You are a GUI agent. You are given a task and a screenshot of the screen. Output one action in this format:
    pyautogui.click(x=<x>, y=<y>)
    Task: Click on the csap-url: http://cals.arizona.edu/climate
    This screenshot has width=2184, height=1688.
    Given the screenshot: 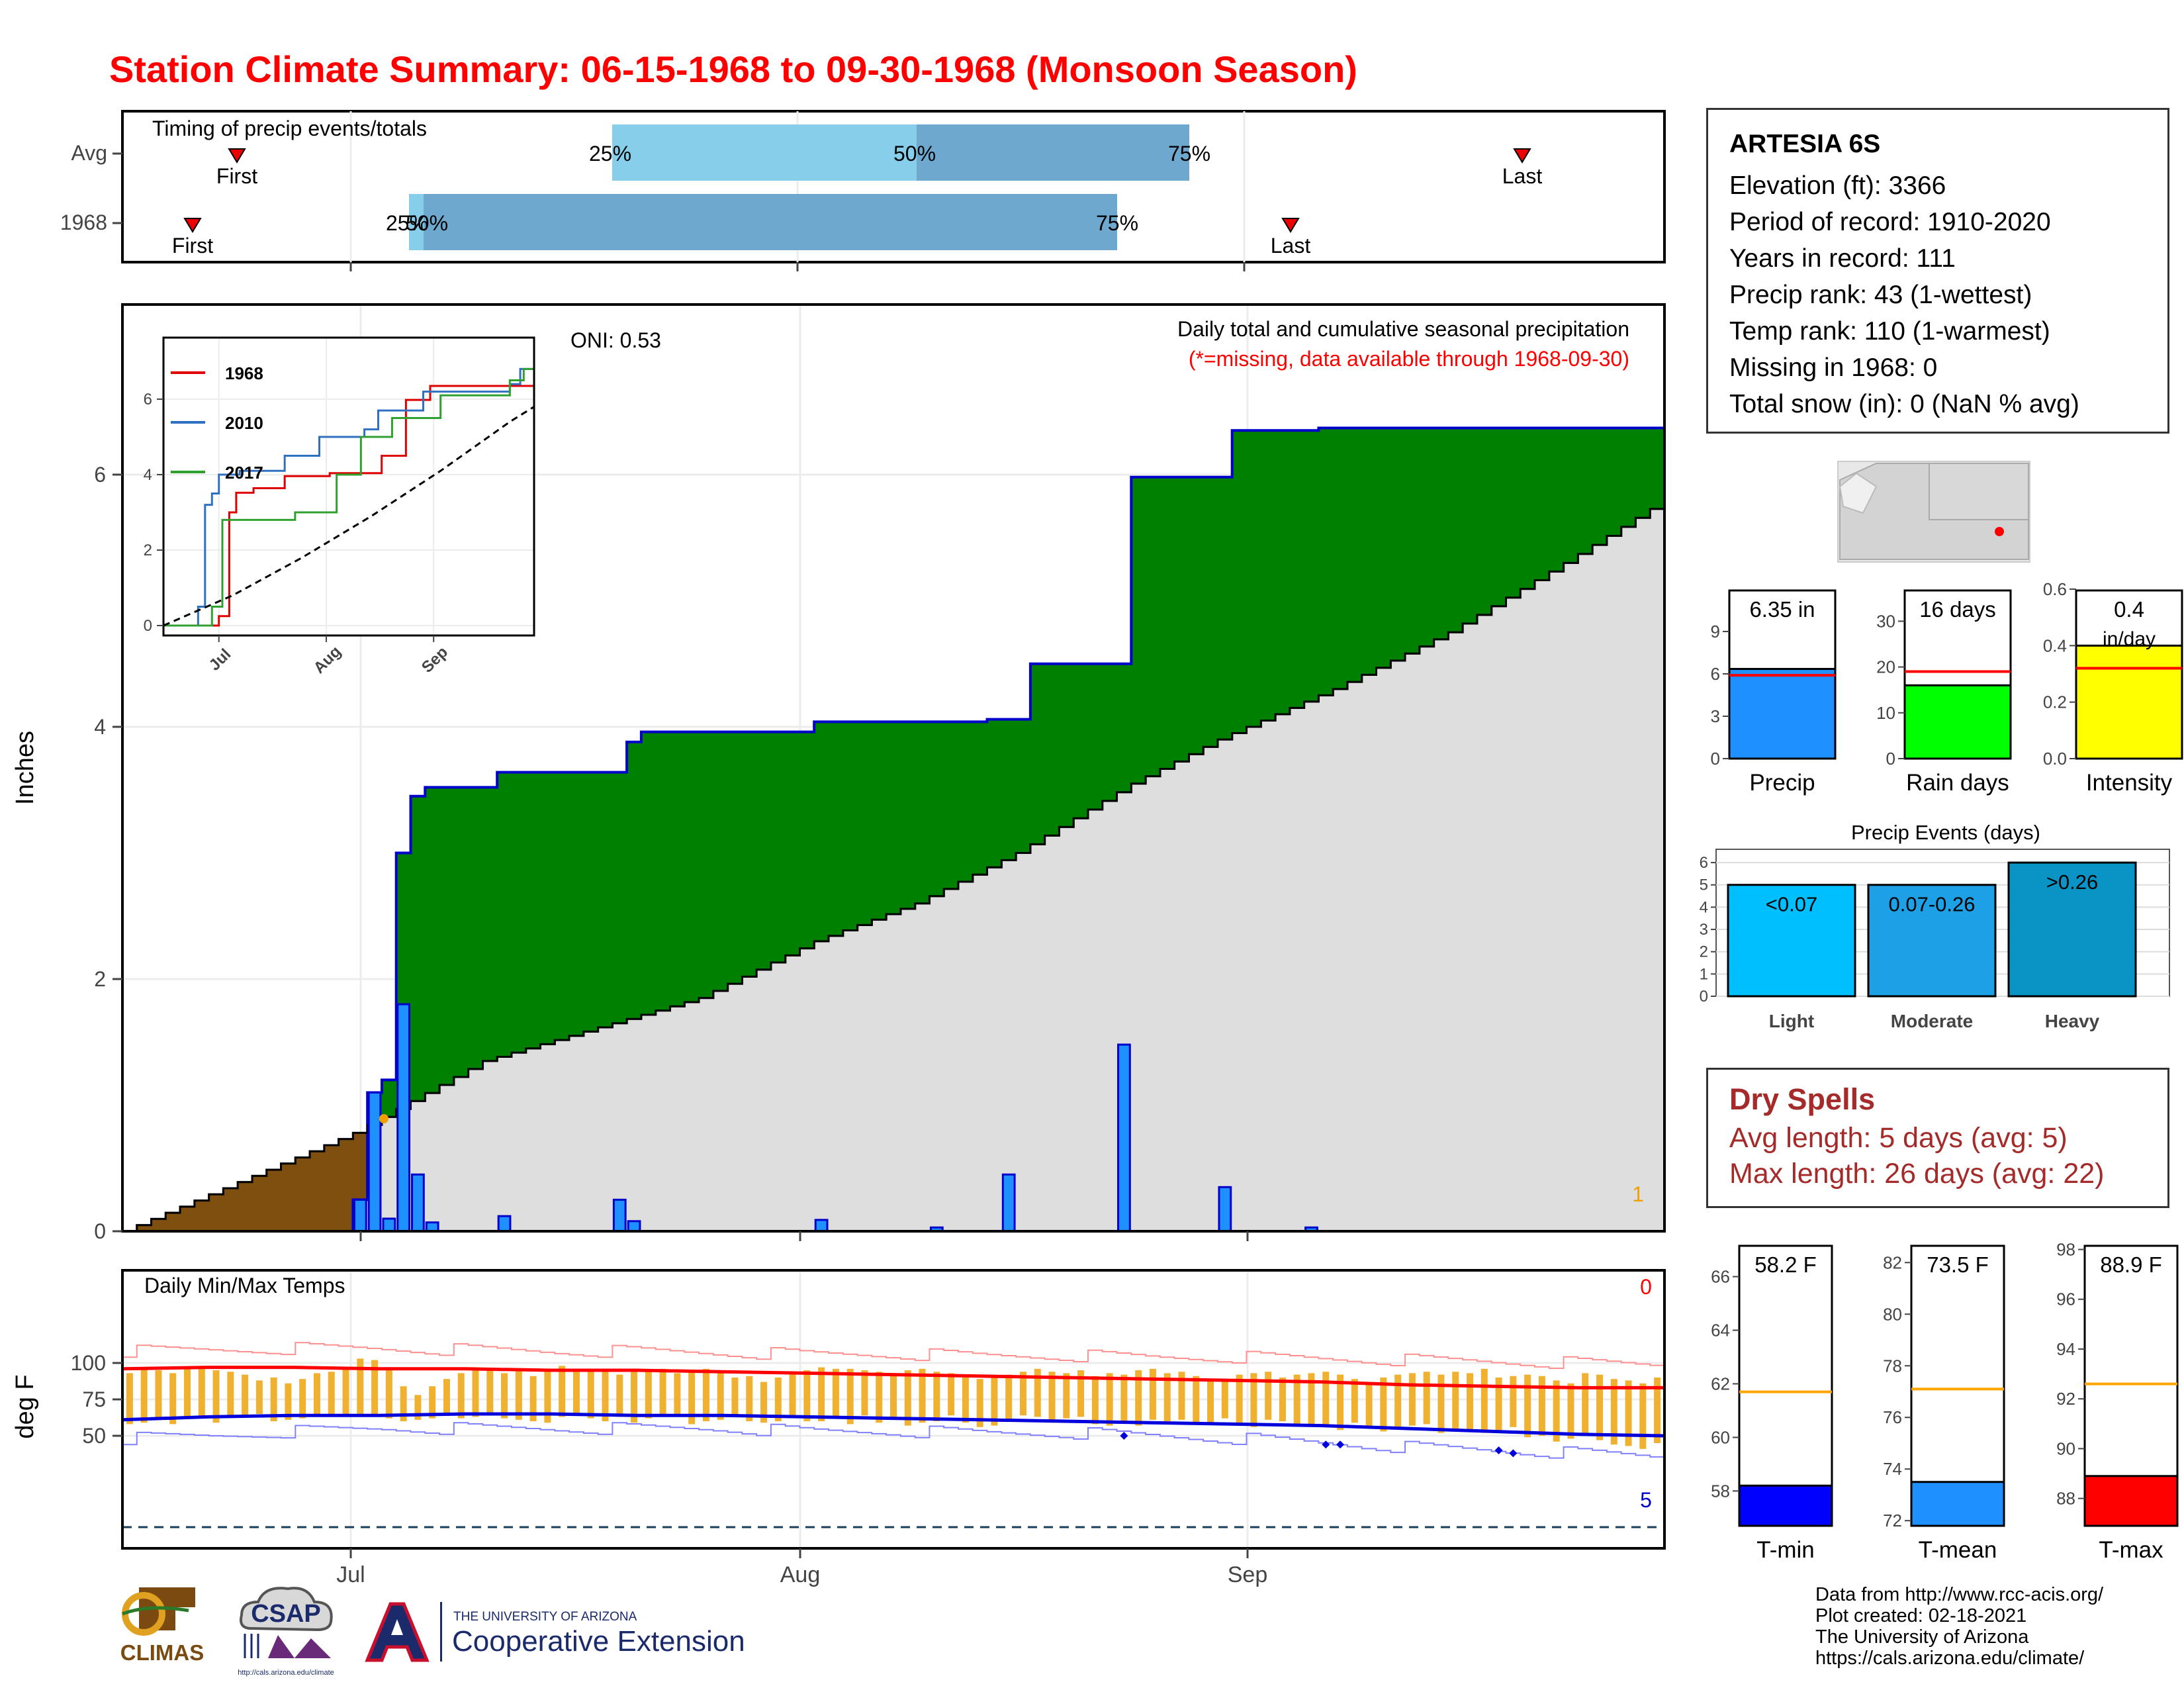 What is the action you would take?
    pyautogui.click(x=286, y=1673)
    